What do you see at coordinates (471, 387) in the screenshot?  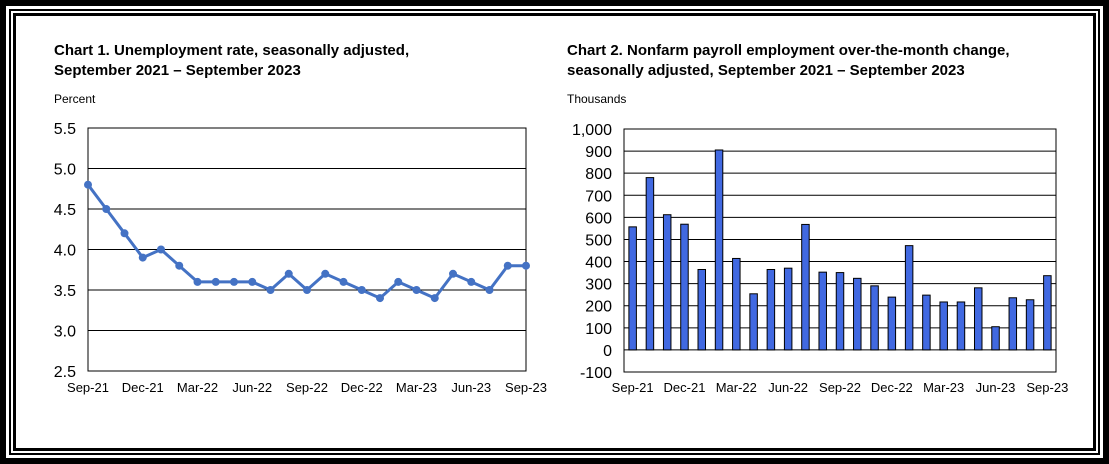 I see `chart1-x-tick-label: Jun-23` at bounding box center [471, 387].